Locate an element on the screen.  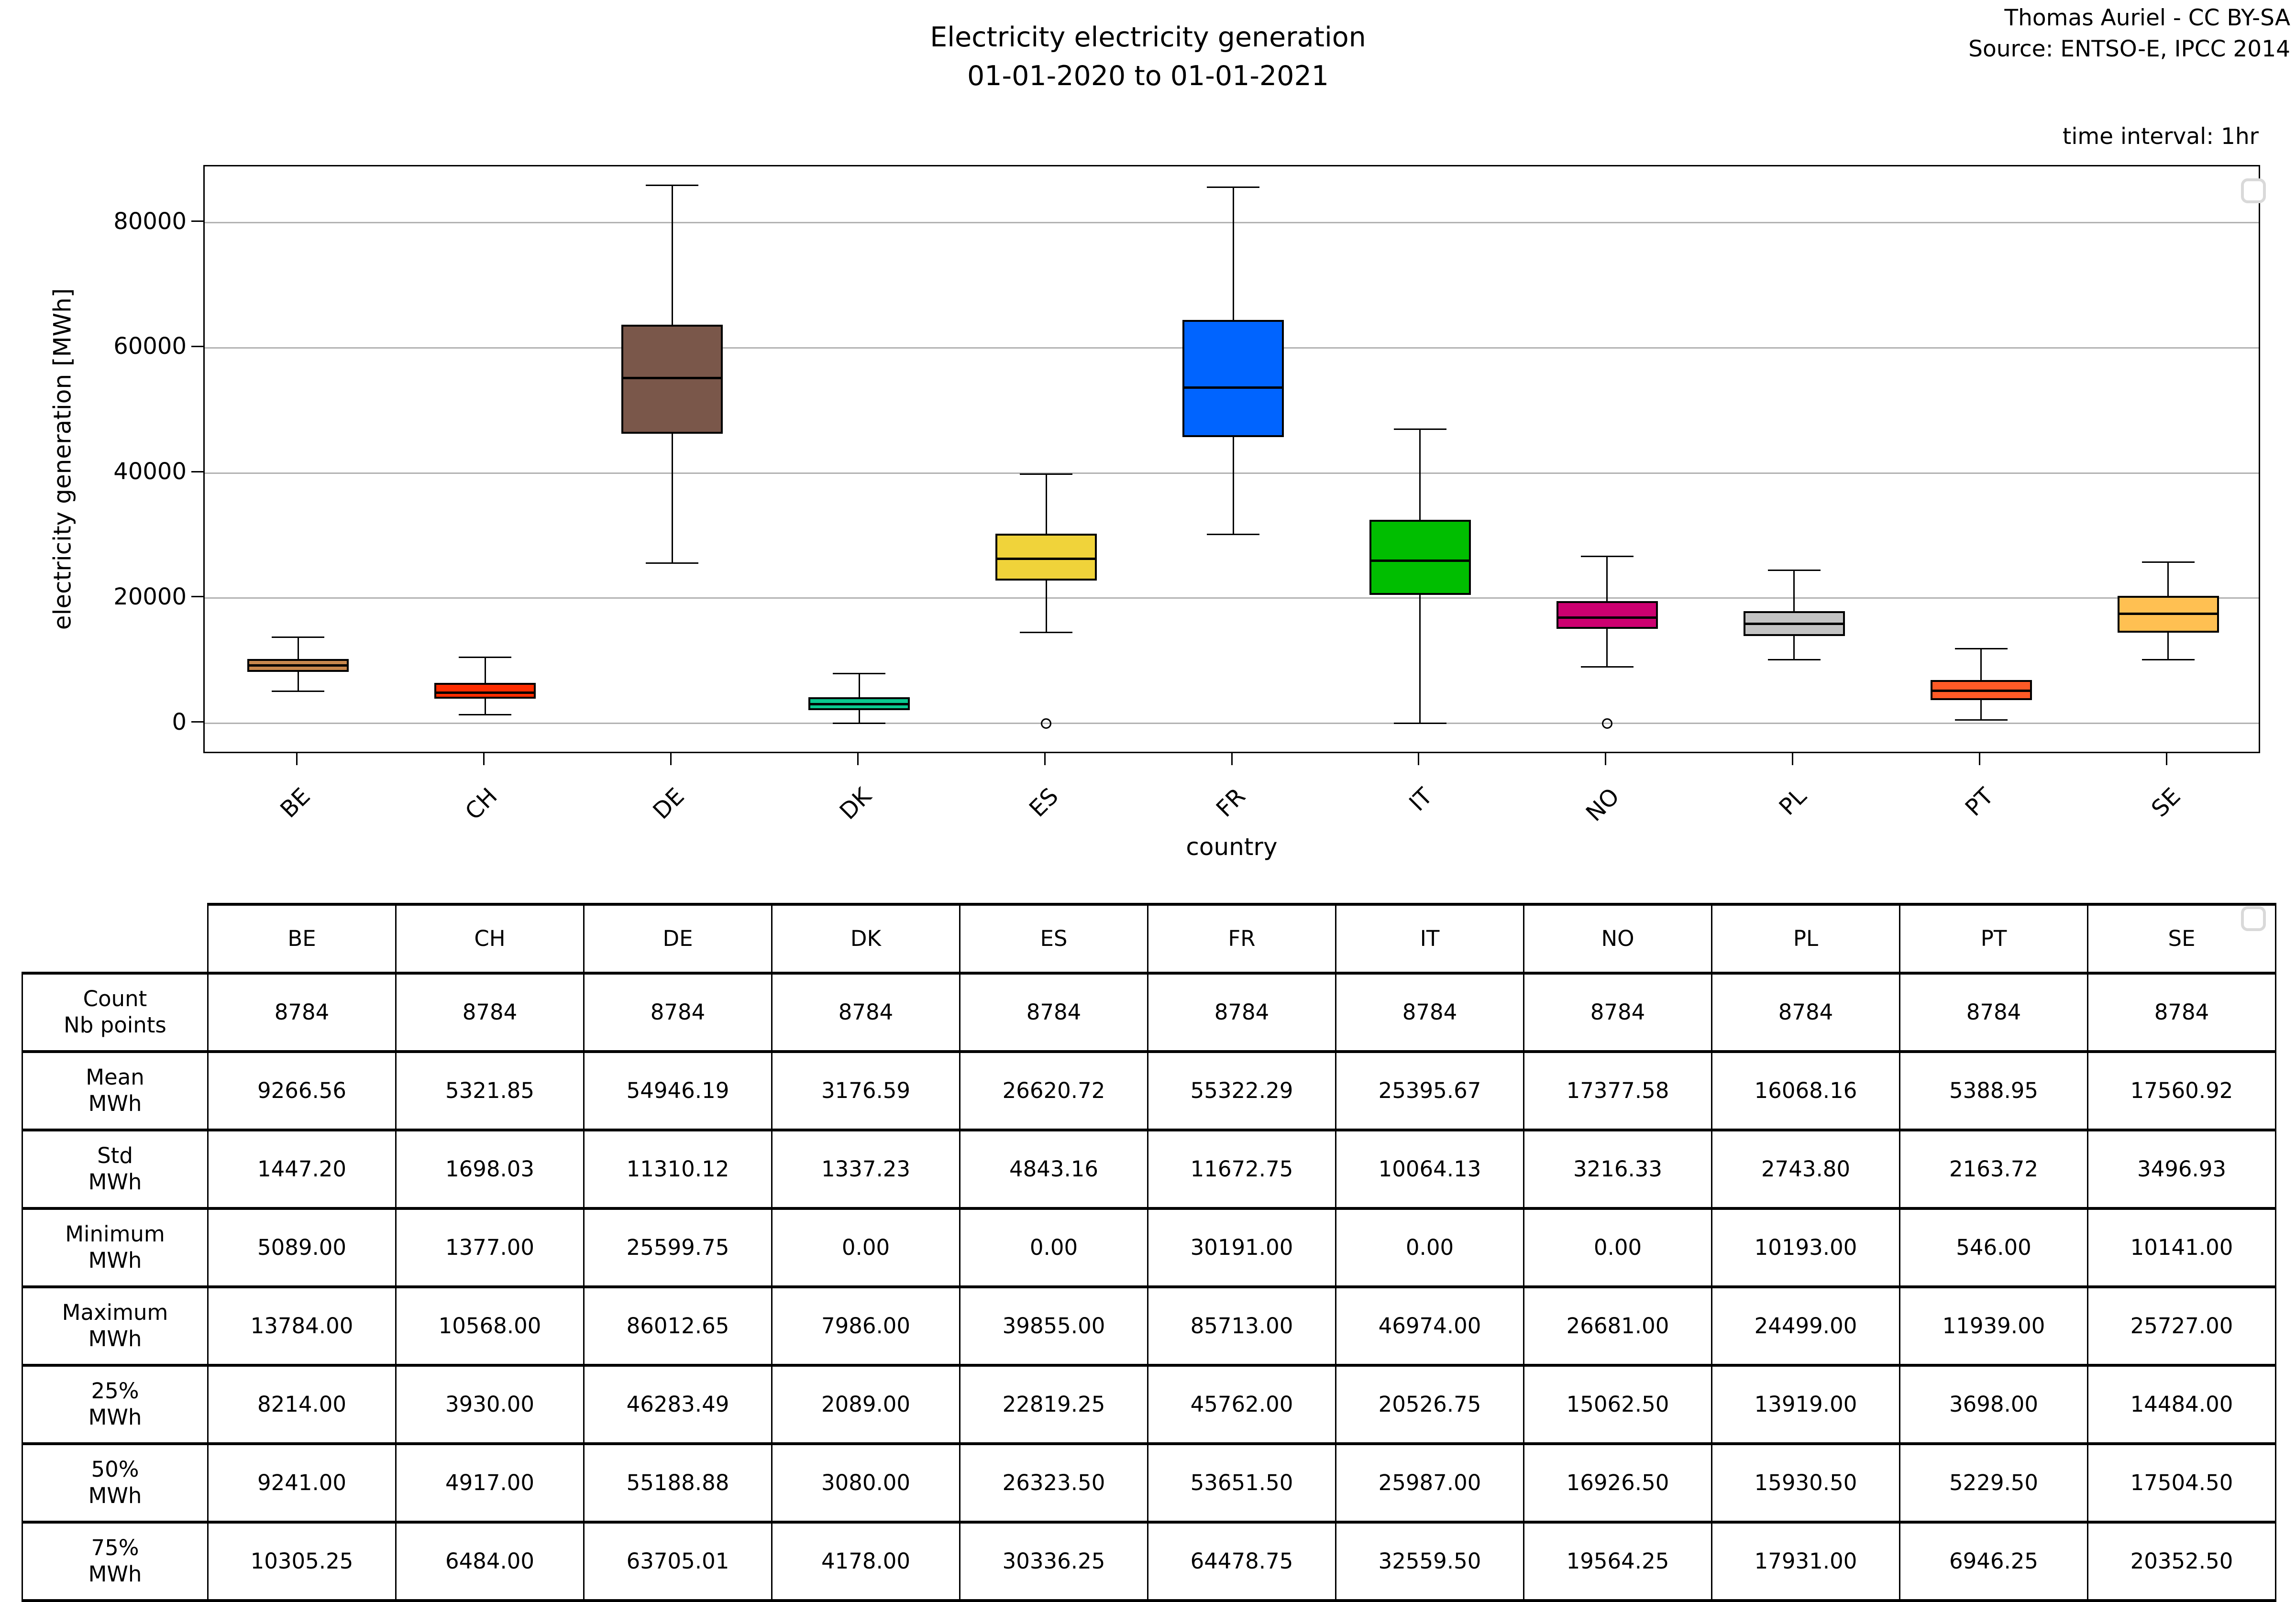
median-PT is located at coordinates (1981, 690).